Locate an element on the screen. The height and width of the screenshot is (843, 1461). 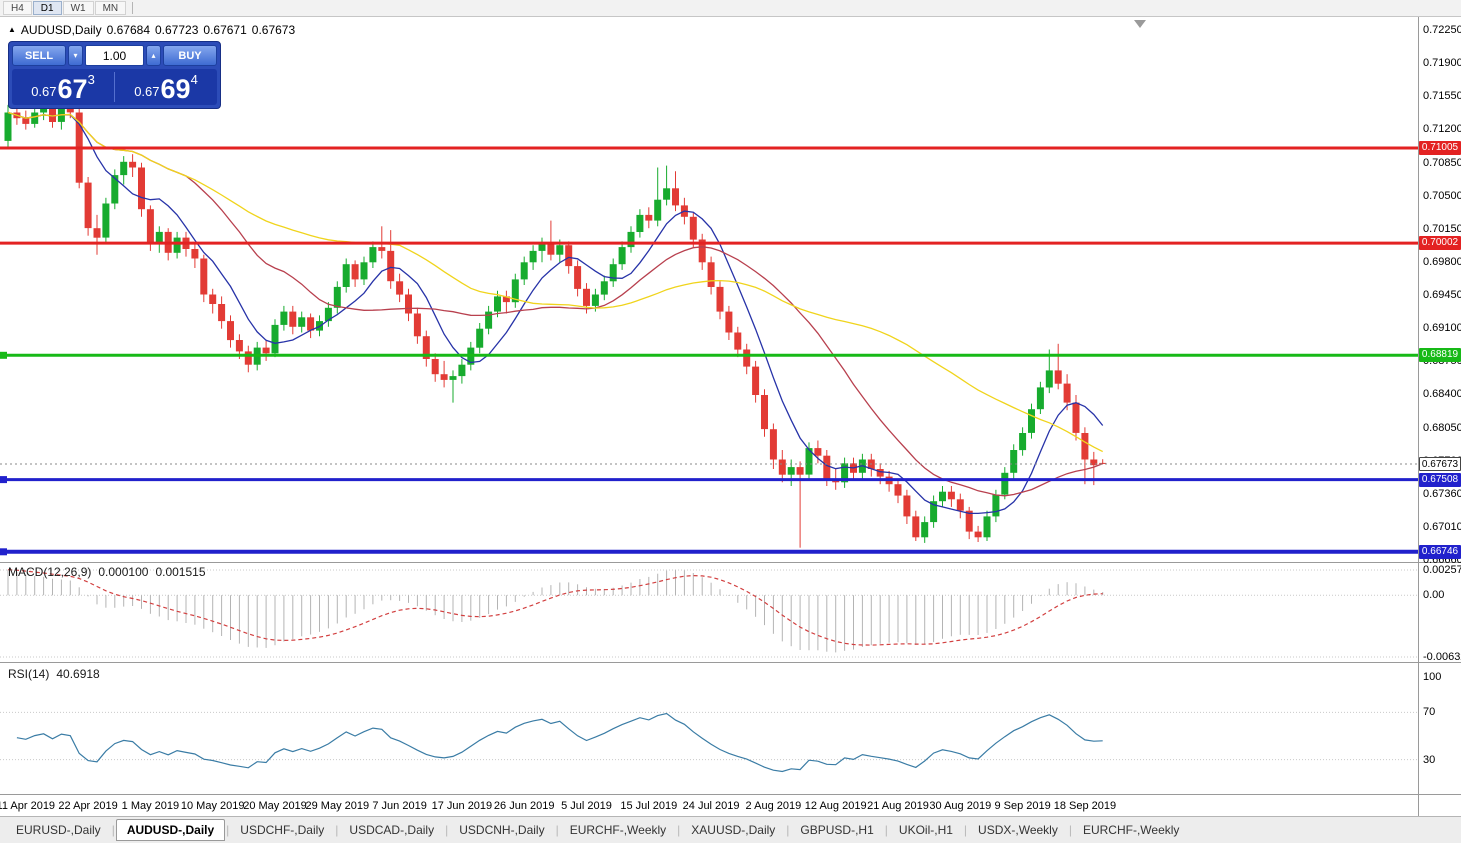
buy-button: BUY is located at coordinates (190, 55).